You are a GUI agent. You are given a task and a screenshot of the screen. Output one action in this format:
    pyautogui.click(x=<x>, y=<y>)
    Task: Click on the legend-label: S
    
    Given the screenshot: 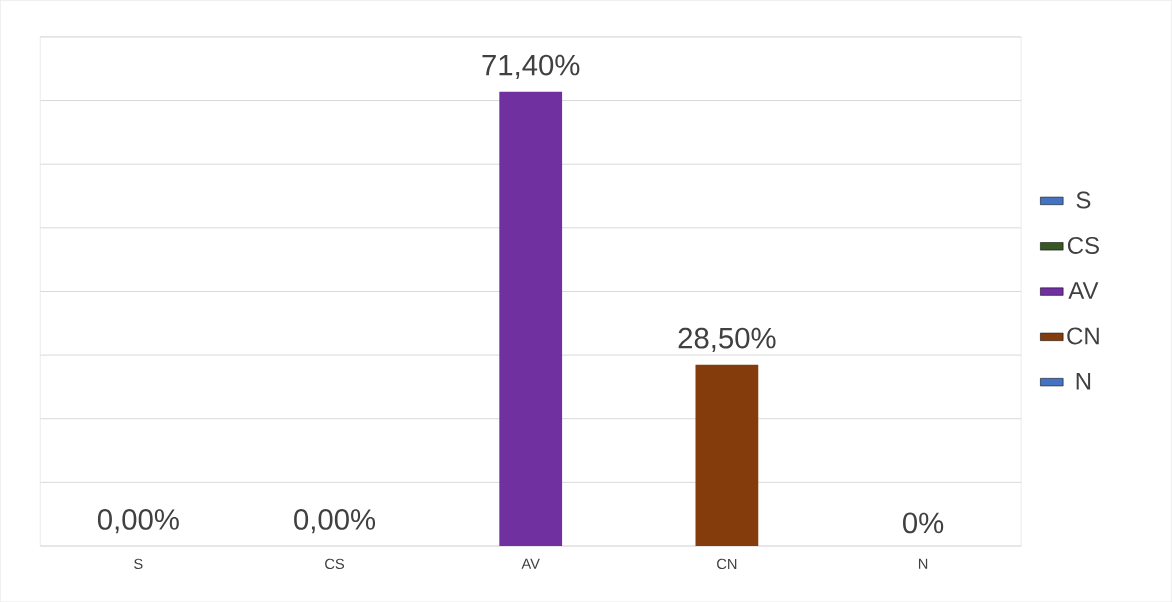 What is the action you would take?
    pyautogui.click(x=1083, y=200)
    